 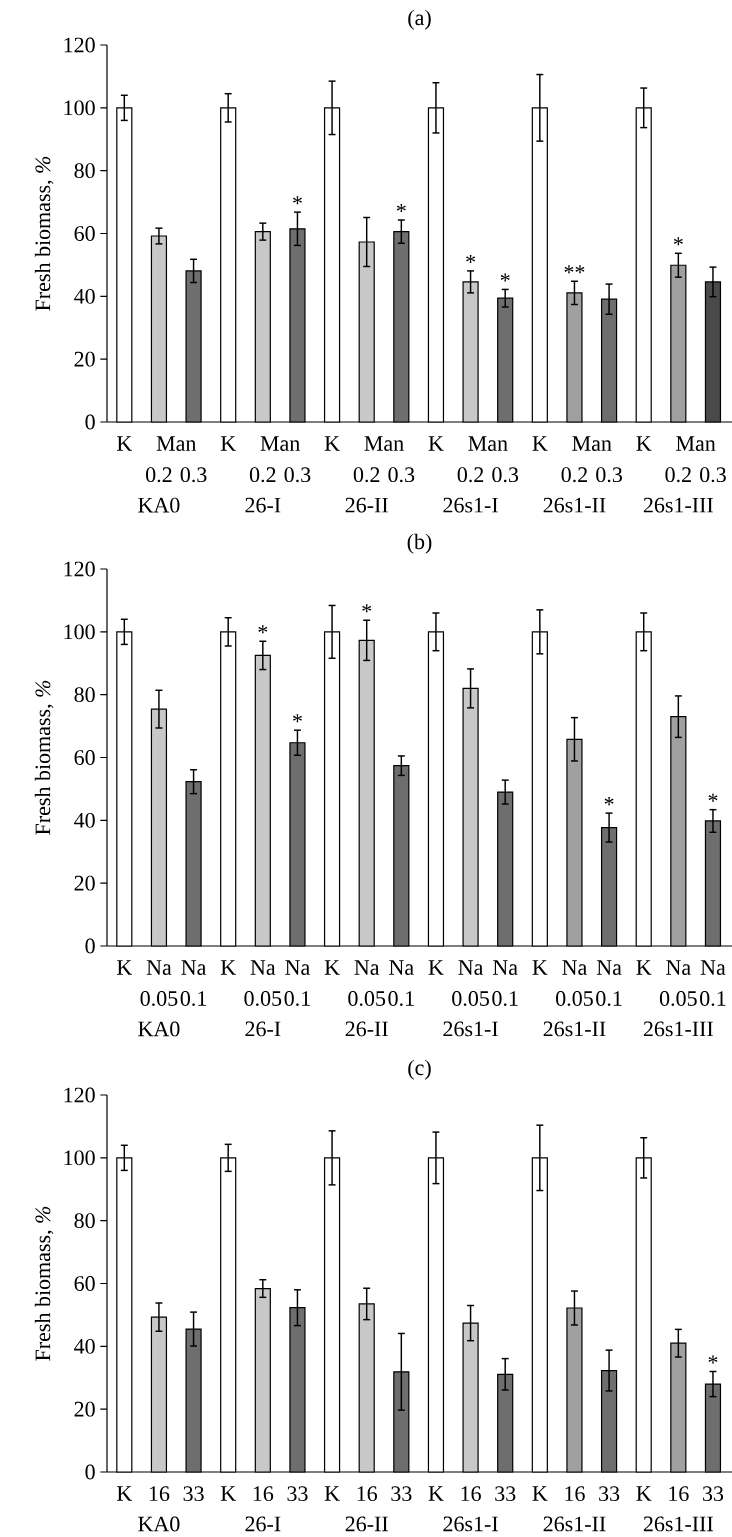 I want to click on data-label: **, so click(x=574, y=269).